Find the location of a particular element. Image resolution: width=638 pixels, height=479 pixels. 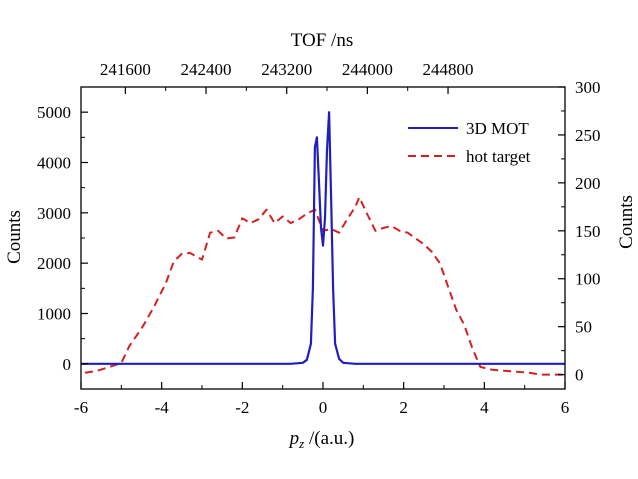

top-axis-title: TOF /ns is located at coordinates (322, 40).